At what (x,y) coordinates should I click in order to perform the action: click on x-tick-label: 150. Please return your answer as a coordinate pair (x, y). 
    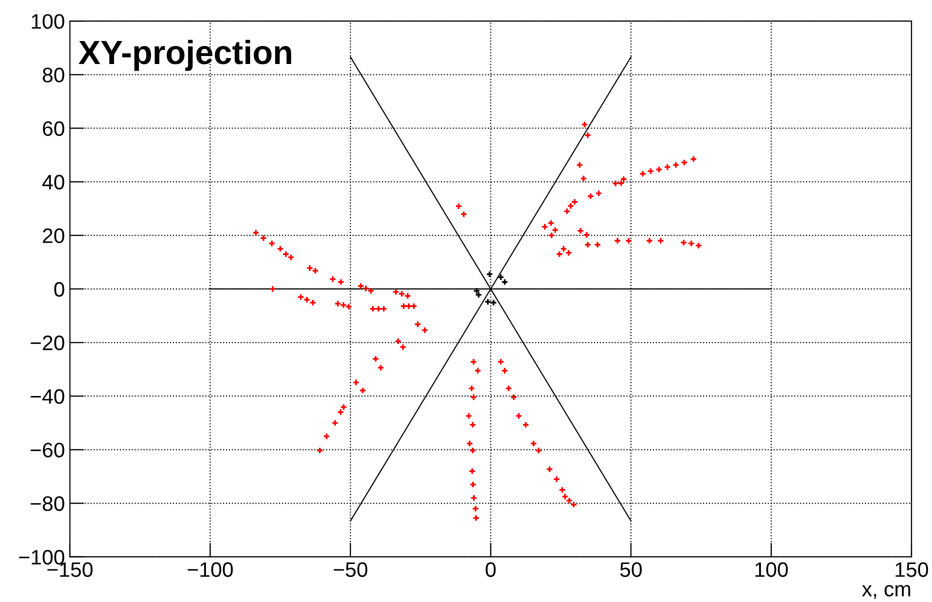
    Looking at the image, I should click on (912, 570).